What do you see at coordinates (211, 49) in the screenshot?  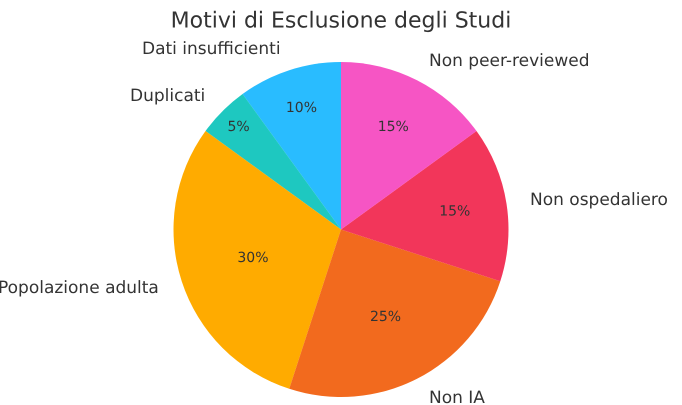 I see `slice-label: Dati insufficienti` at bounding box center [211, 49].